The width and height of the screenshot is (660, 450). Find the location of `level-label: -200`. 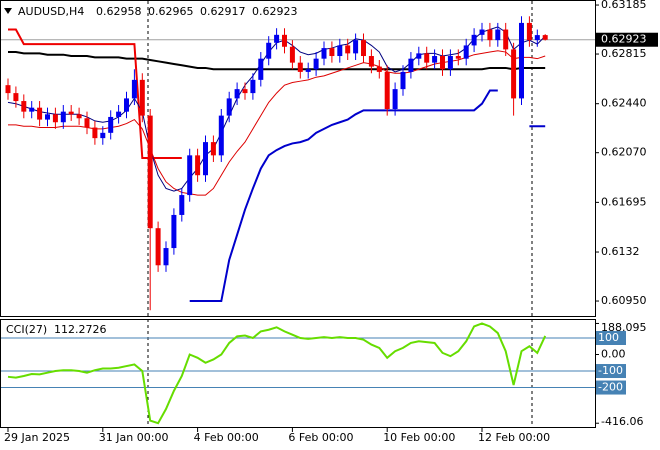

level-label: -200 is located at coordinates (610, 387).